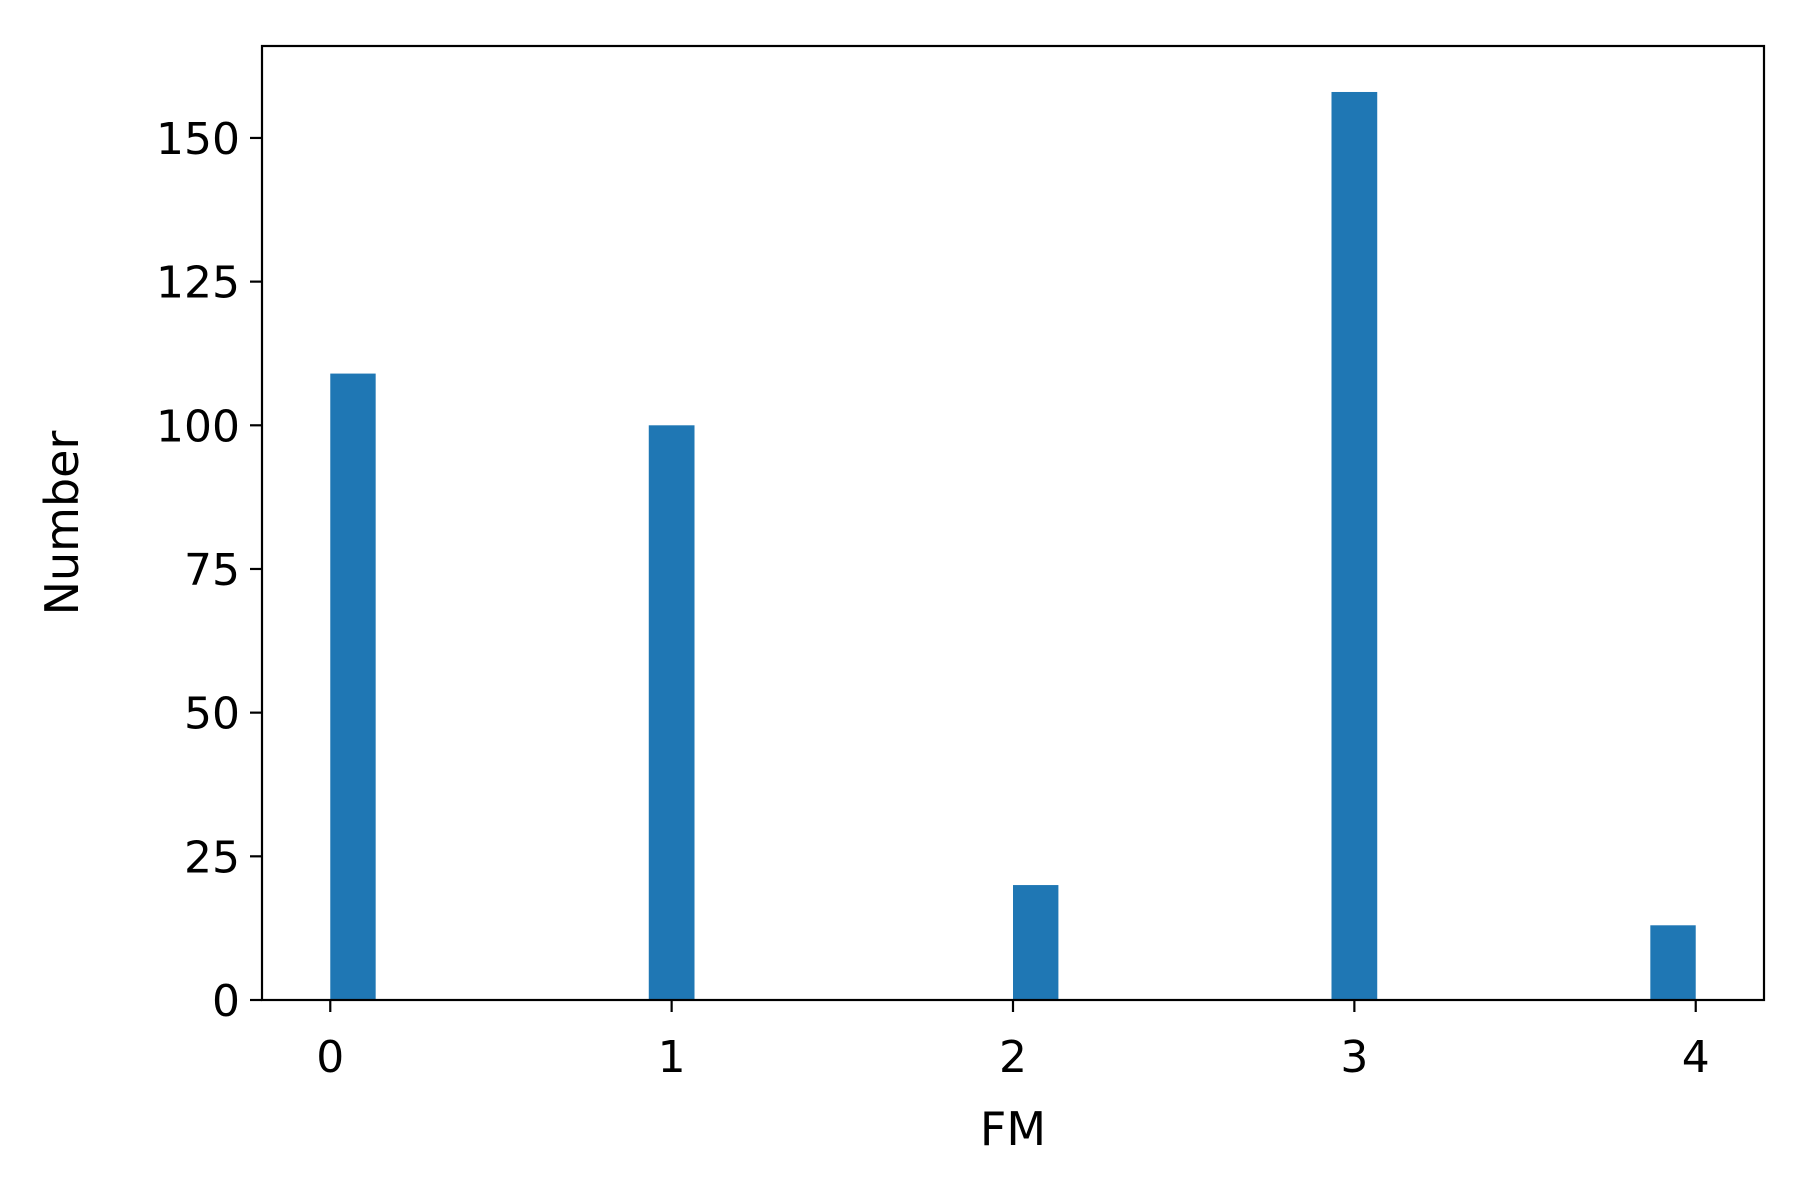 This screenshot has width=1800, height=1200. What do you see at coordinates (198, 139) in the screenshot?
I see `y-tick-label-6: 150` at bounding box center [198, 139].